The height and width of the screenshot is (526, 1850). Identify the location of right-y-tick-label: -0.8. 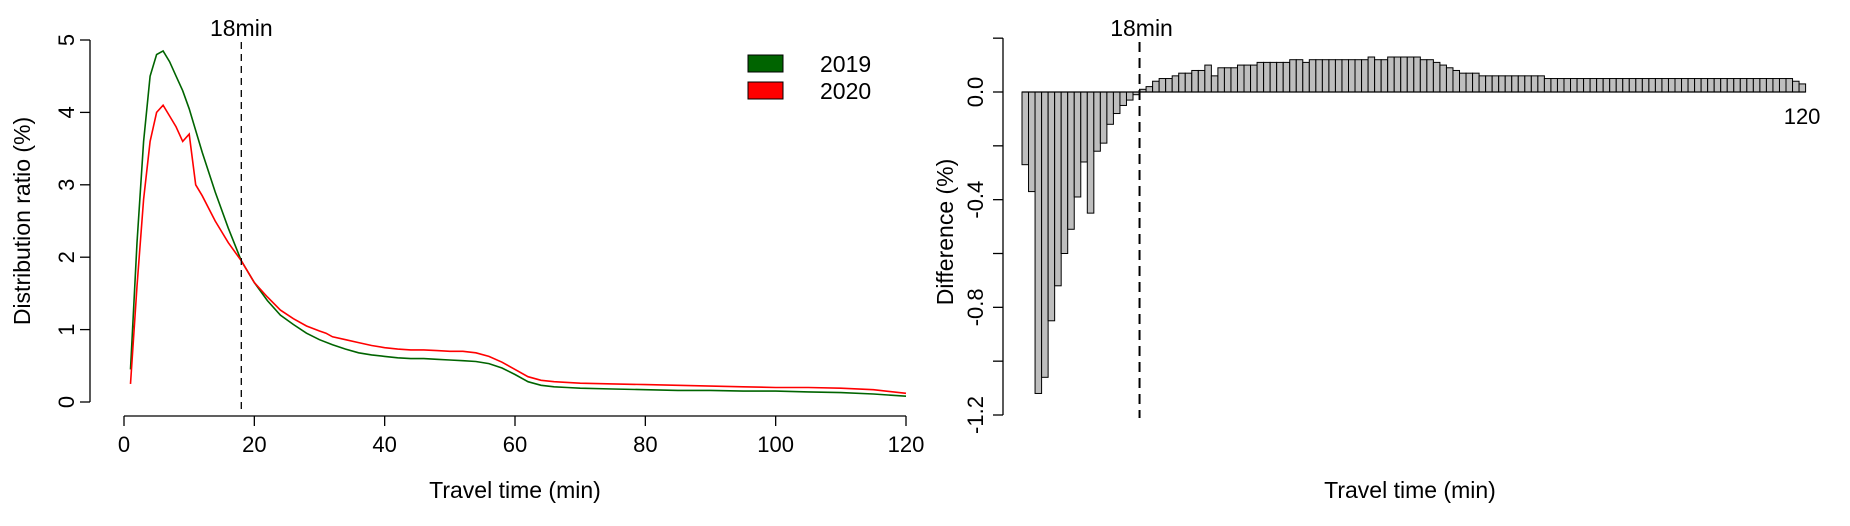
(975, 307).